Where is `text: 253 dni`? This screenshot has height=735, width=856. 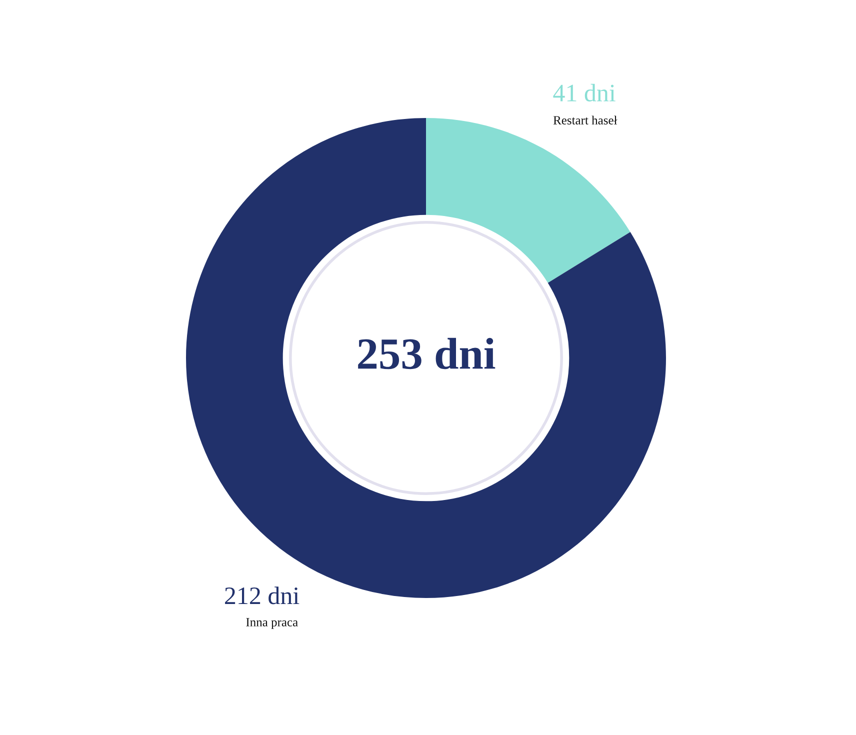
text: 253 dni is located at coordinates (427, 354).